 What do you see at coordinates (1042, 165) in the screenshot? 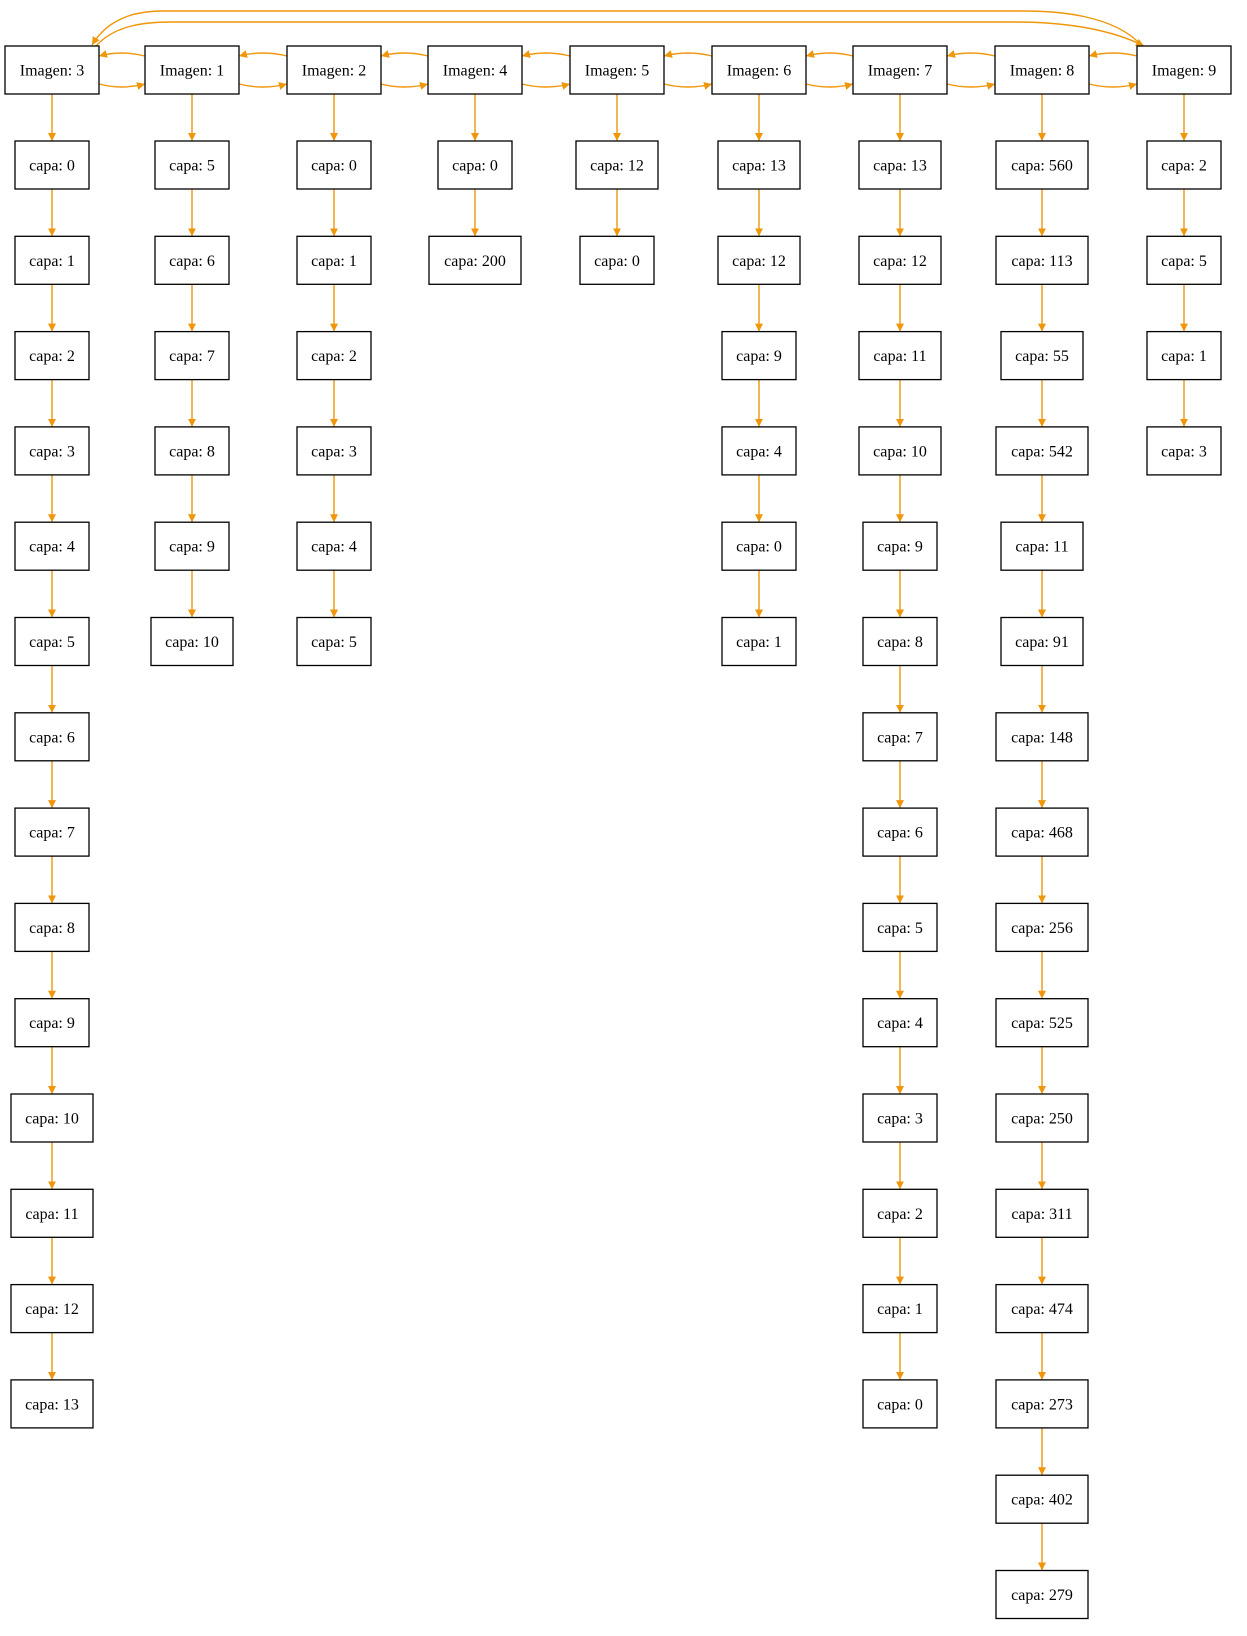
I see `capa-node: capa: 560` at bounding box center [1042, 165].